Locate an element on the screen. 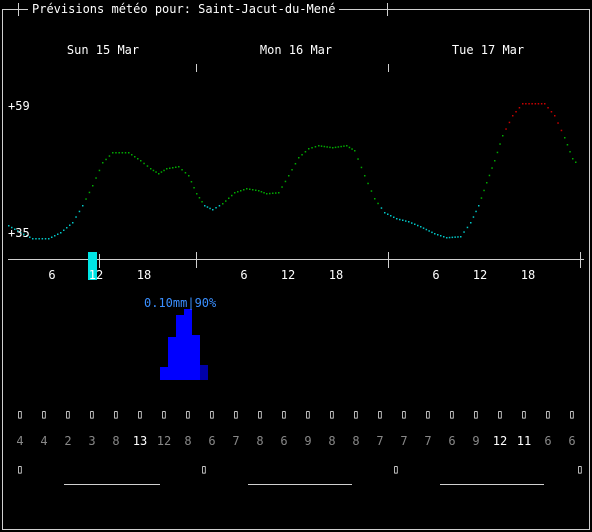  wind-speed: 2 is located at coordinates (68, 441).